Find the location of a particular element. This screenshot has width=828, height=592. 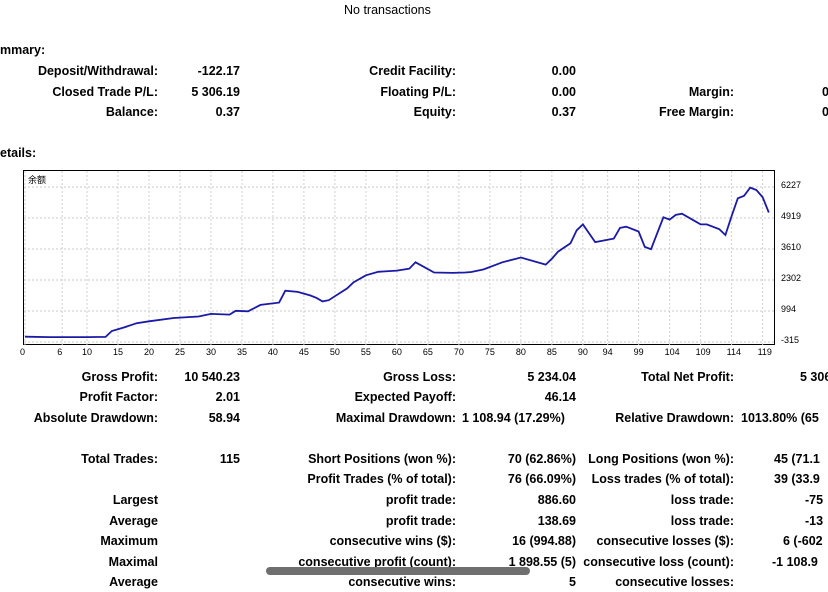

margin-value: 0 is located at coordinates (825, 92).